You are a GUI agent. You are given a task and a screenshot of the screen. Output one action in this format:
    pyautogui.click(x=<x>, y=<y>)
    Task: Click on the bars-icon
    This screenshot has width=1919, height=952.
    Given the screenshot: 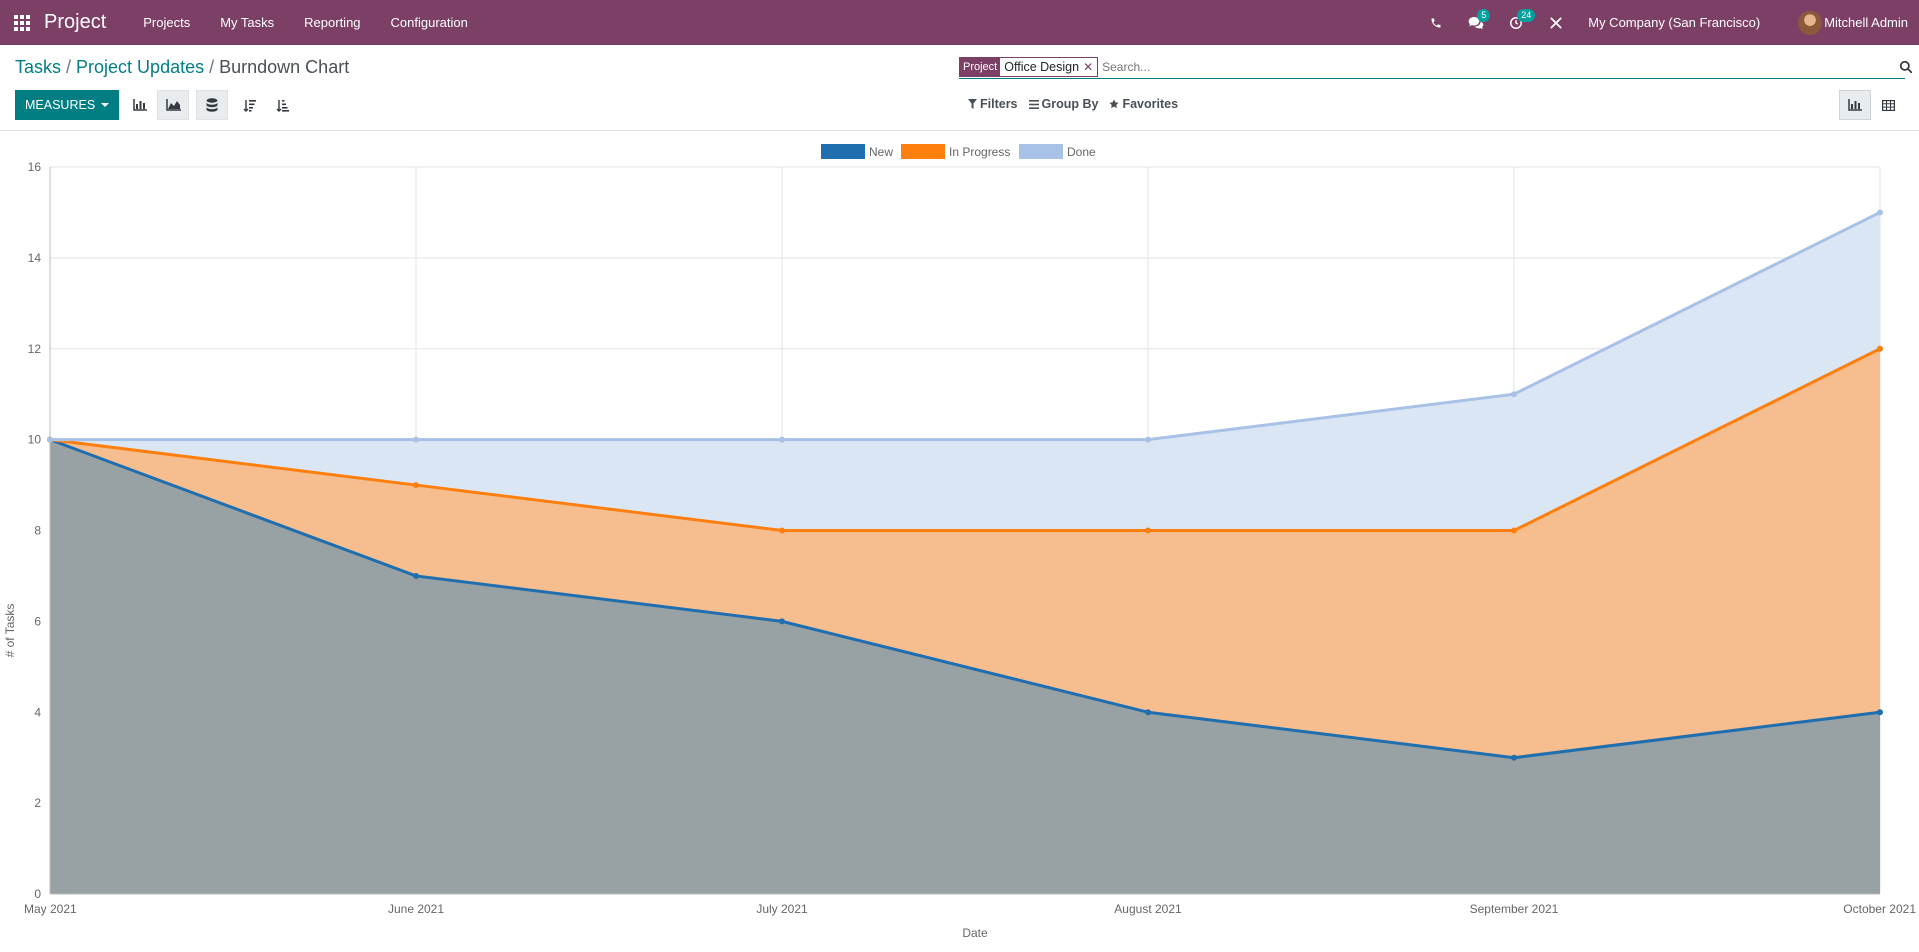 What is the action you would take?
    pyautogui.click(x=1033, y=104)
    